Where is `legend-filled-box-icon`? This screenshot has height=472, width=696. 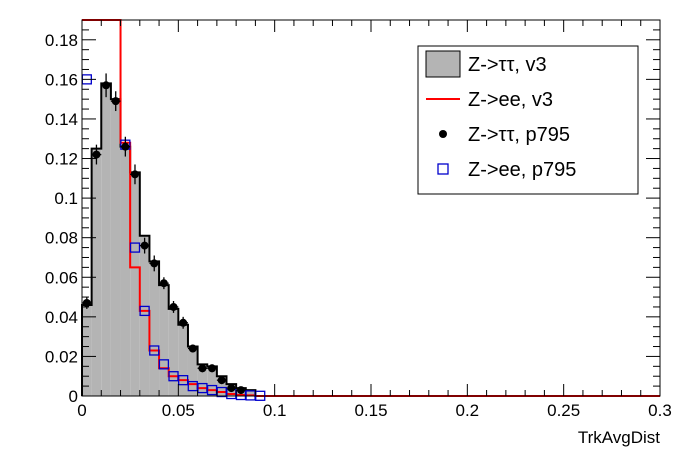
legend-filled-box-icon is located at coordinates (443, 64).